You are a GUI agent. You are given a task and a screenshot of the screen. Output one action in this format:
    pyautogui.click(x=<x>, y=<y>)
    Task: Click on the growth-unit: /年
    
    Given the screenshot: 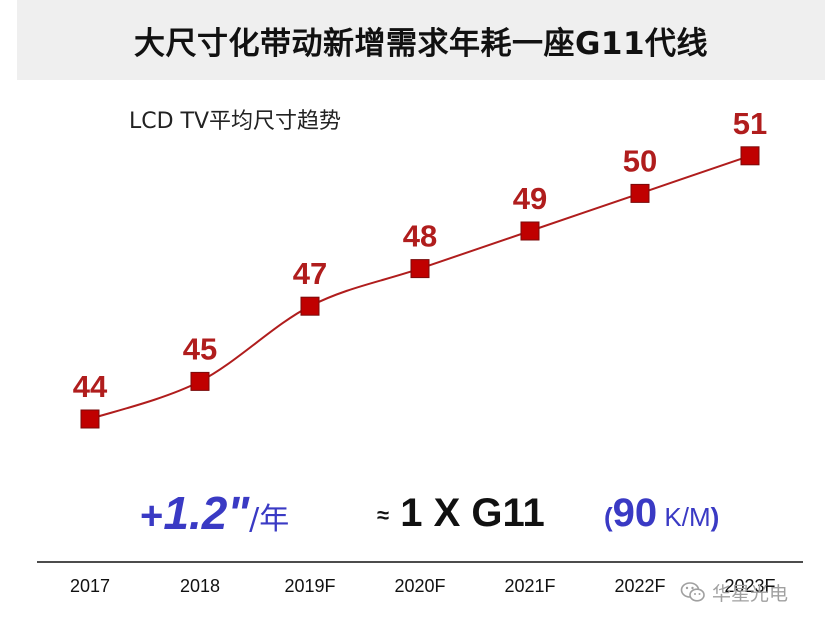 What is the action you would take?
    pyautogui.click(x=269, y=519)
    